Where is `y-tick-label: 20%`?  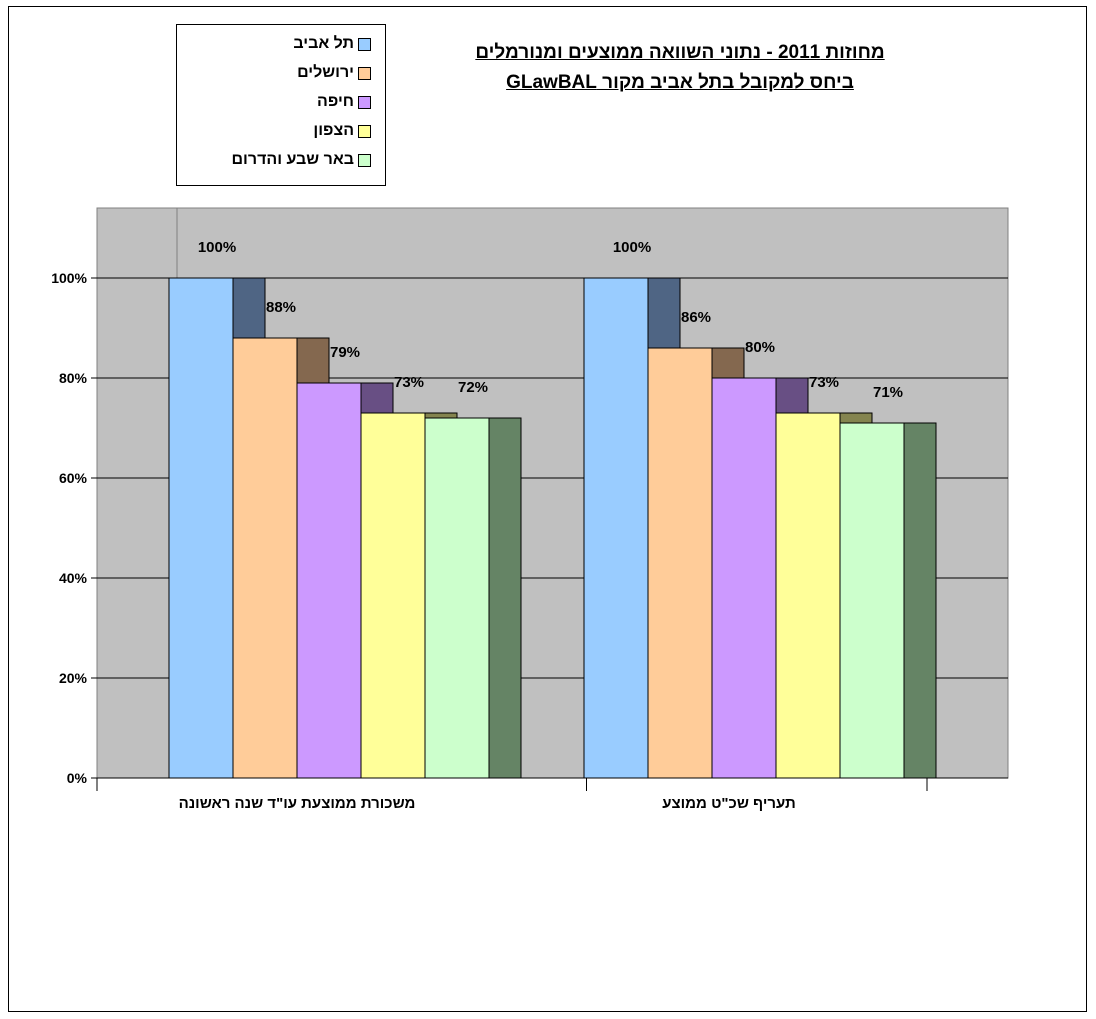 y-tick-label: 20% is located at coordinates (73, 678).